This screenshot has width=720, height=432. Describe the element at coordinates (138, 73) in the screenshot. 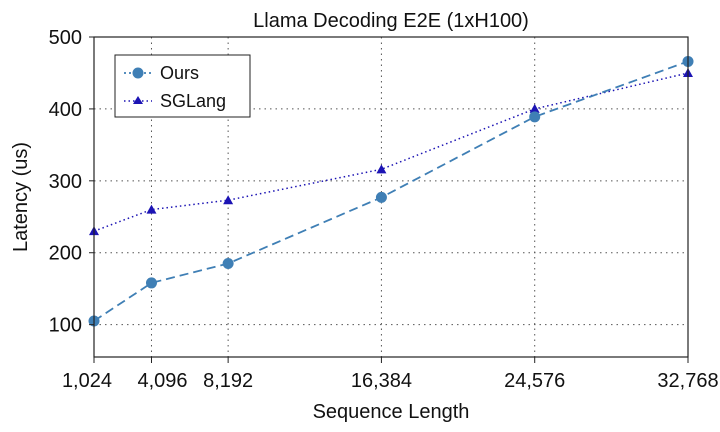

I see `legend-ours-marker` at that location.